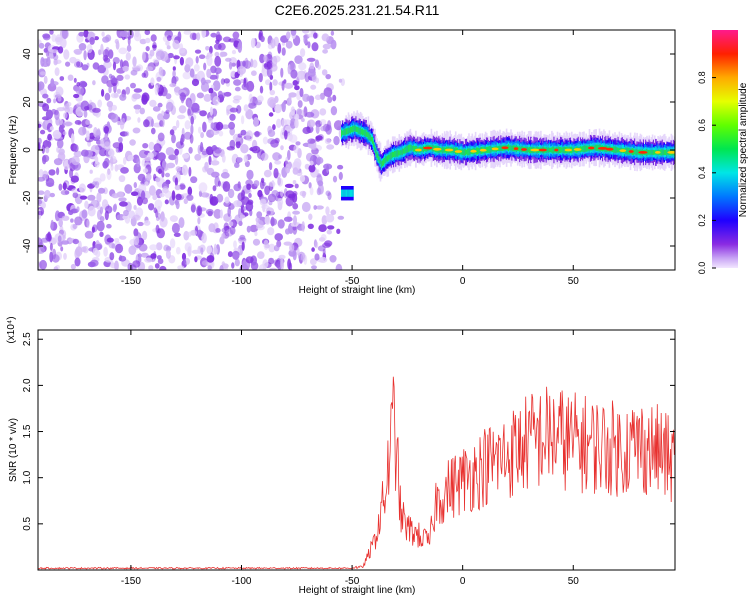 The height and width of the screenshot is (600, 750). Describe the element at coordinates (357, 10) in the screenshot. I see `figure-title: C2E6.2025.231.21.54.R11` at that location.